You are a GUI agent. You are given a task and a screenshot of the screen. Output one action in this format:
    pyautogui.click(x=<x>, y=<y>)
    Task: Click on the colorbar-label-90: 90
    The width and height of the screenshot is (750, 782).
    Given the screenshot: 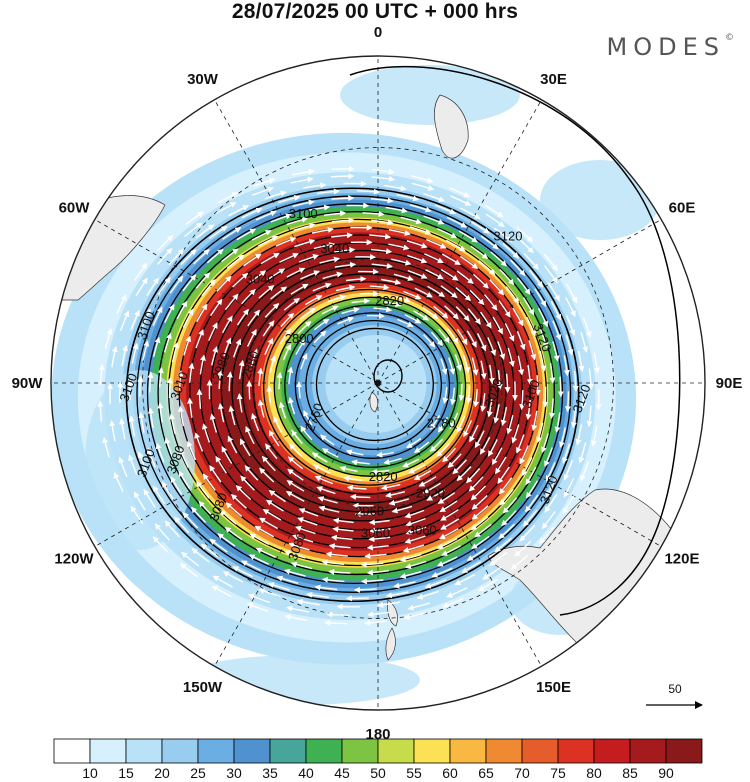 What is the action you would take?
    pyautogui.click(x=666, y=773)
    